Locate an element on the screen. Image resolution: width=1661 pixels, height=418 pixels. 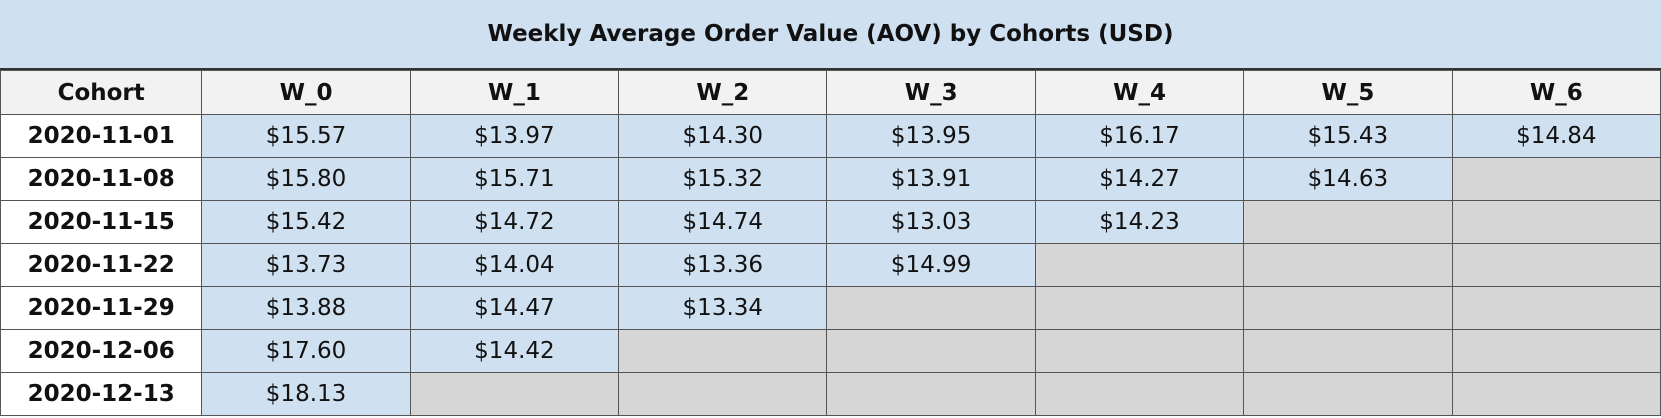
aov-value-cell: $14.74 is located at coordinates (723, 222).